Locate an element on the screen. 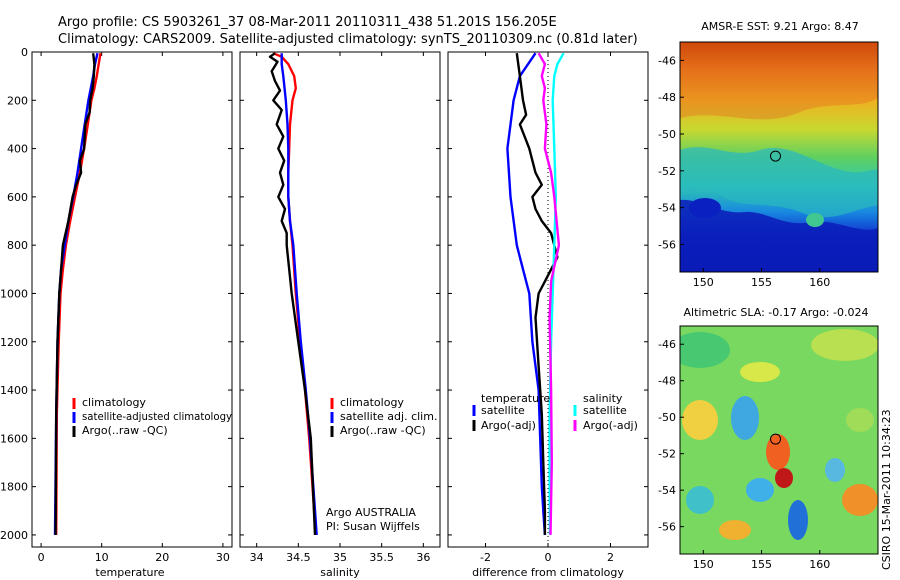 The width and height of the screenshot is (900, 580). temperature-axis-label: temperature is located at coordinates (129, 572).